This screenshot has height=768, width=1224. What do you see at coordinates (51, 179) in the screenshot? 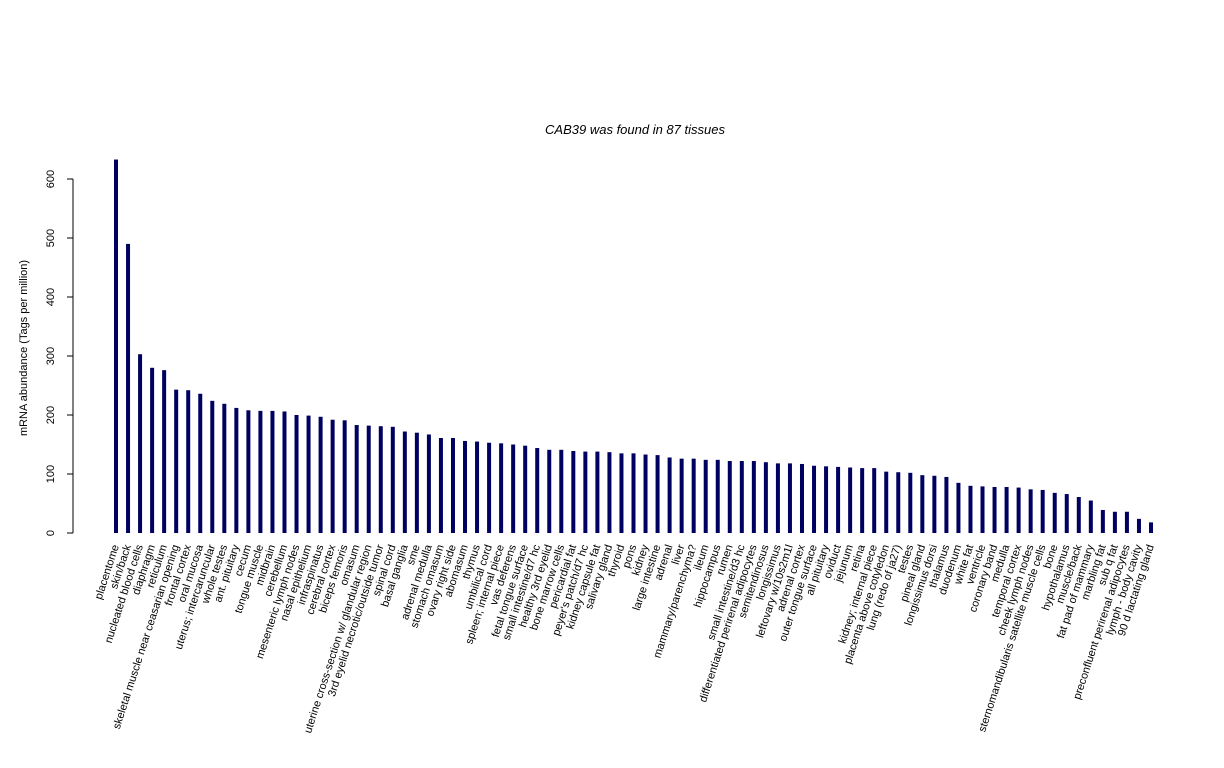
I see `y-tick-label: 600` at bounding box center [51, 179].